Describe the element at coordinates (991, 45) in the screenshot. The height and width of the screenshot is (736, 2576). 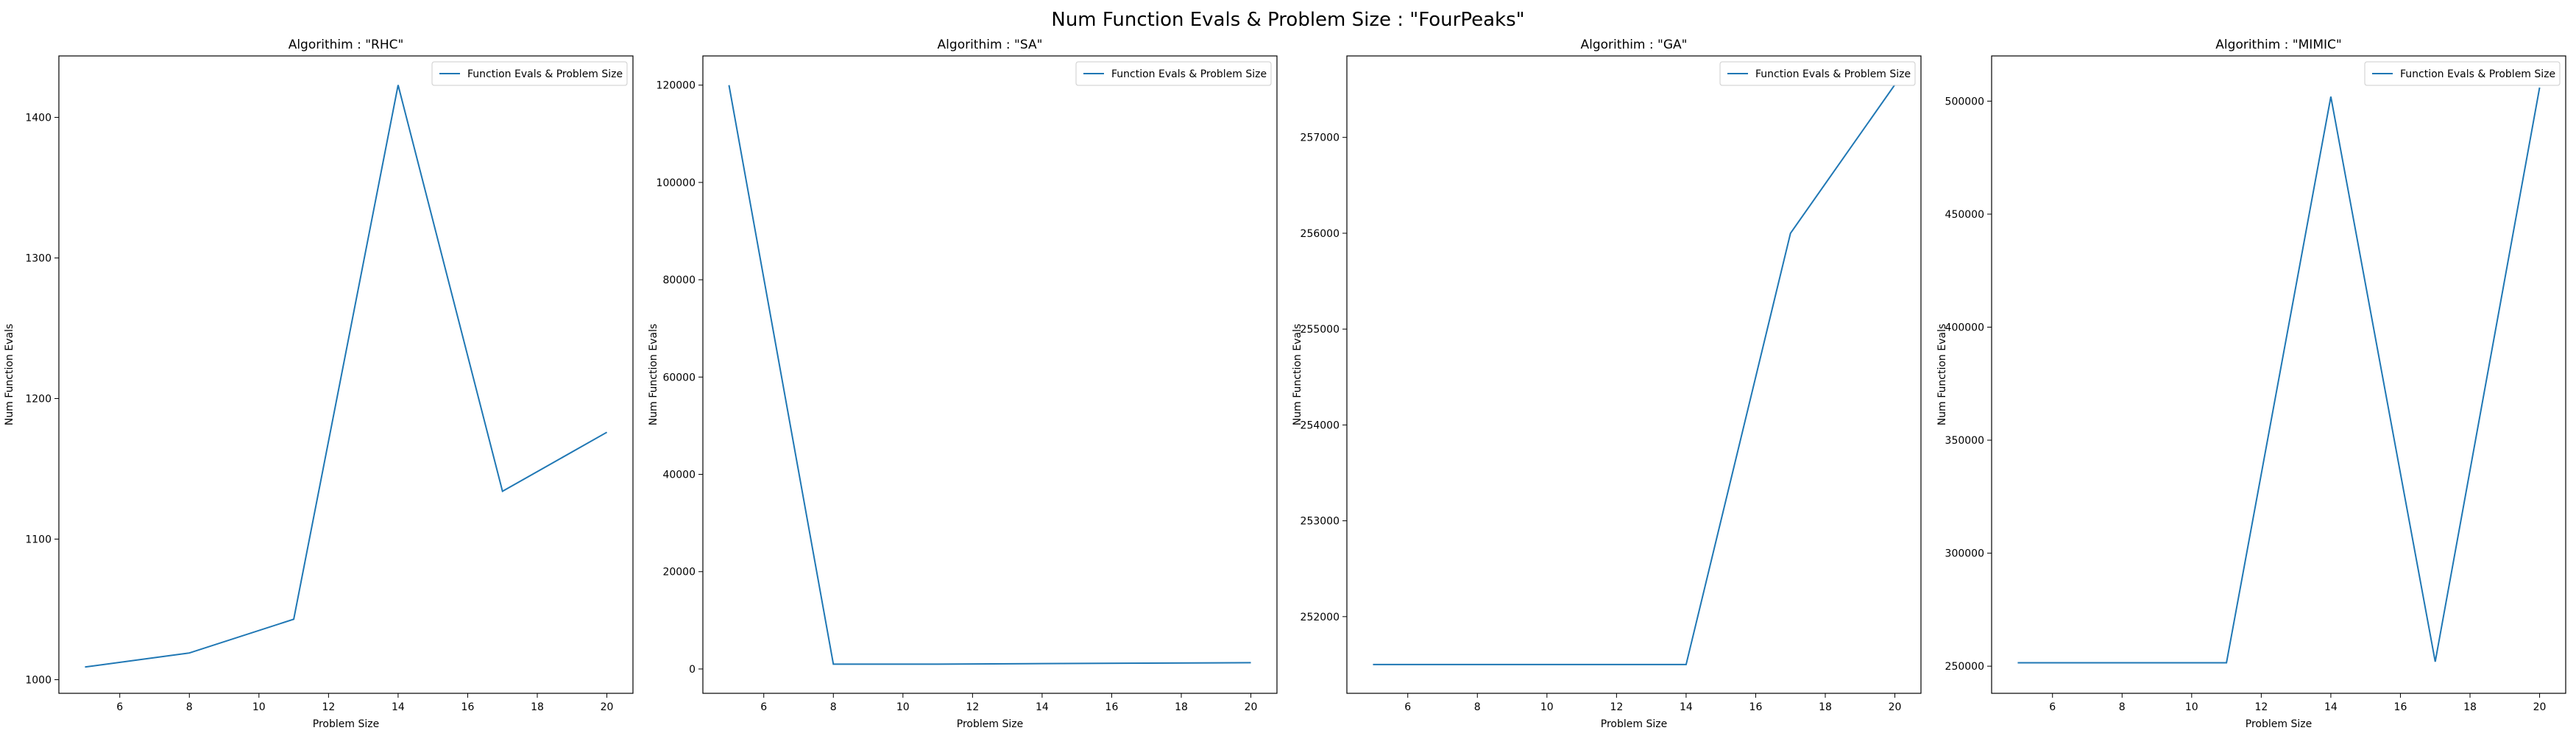
I see `subplot-title: Algorithim : "SA"` at that location.